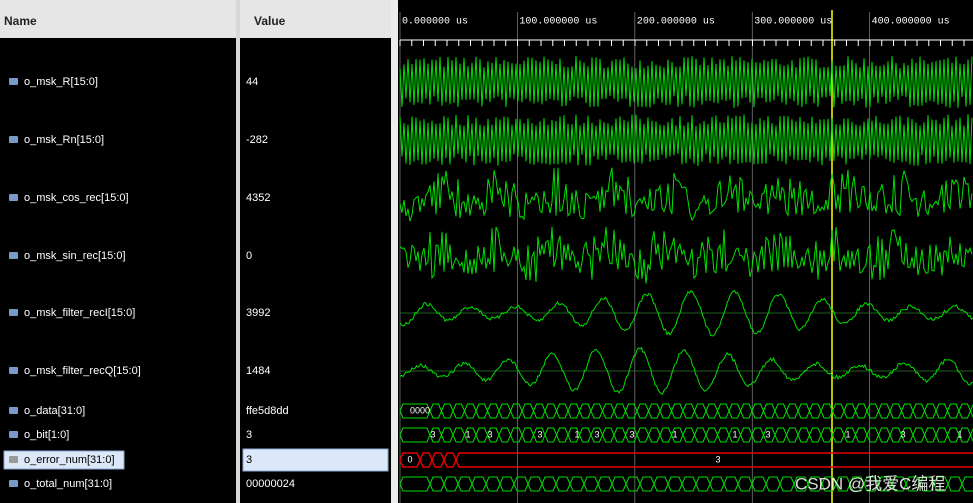 The height and width of the screenshot is (503, 973). What do you see at coordinates (870, 483) in the screenshot?
I see `watermark: CSDN @我爱C编程` at bounding box center [870, 483].